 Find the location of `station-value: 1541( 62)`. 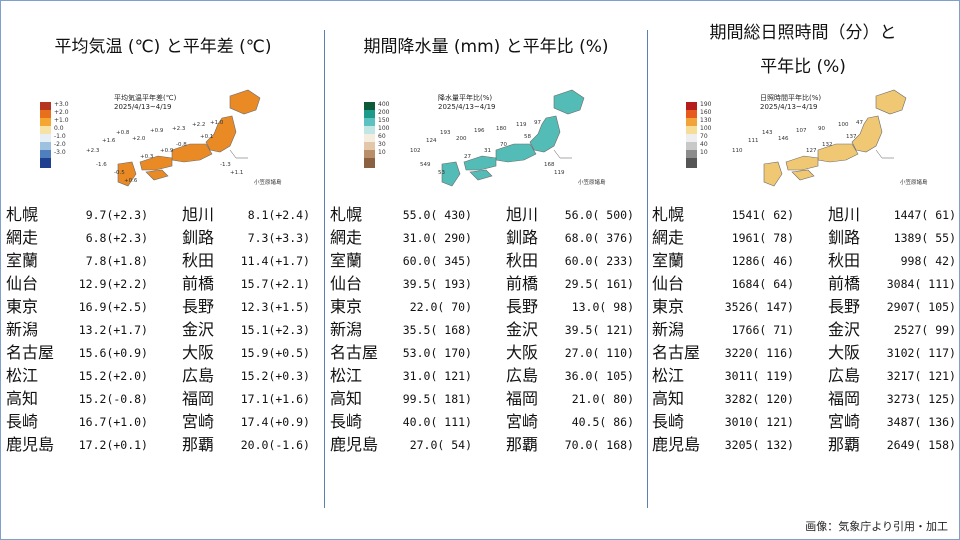

station-value: 1541( 62) is located at coordinates (762, 215).